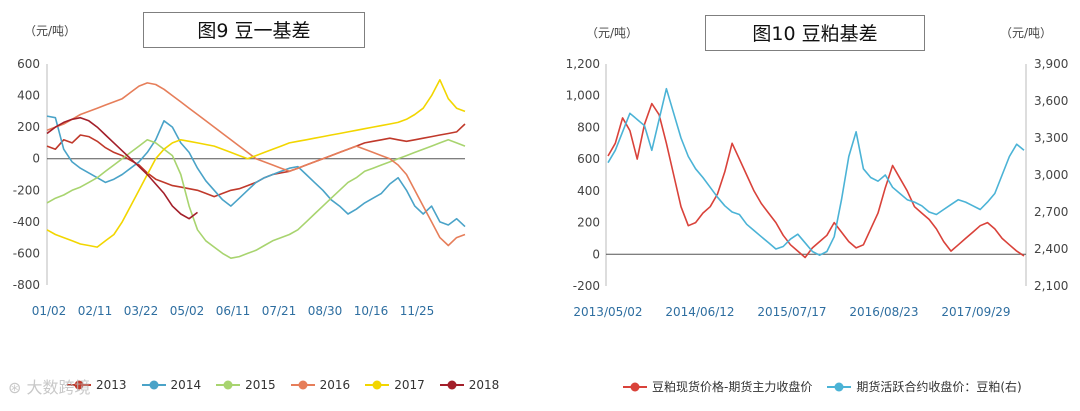 The height and width of the screenshot is (411, 1080). Describe the element at coordinates (417, 311) in the screenshot. I see `chart1-x-tick-label: 11/25` at that location.